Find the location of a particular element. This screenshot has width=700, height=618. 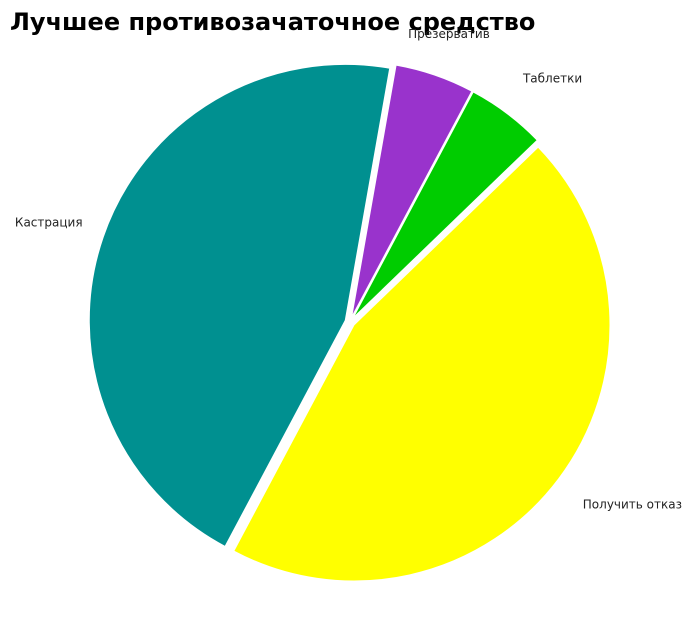

slice-label: Презерватив is located at coordinates (449, 34).